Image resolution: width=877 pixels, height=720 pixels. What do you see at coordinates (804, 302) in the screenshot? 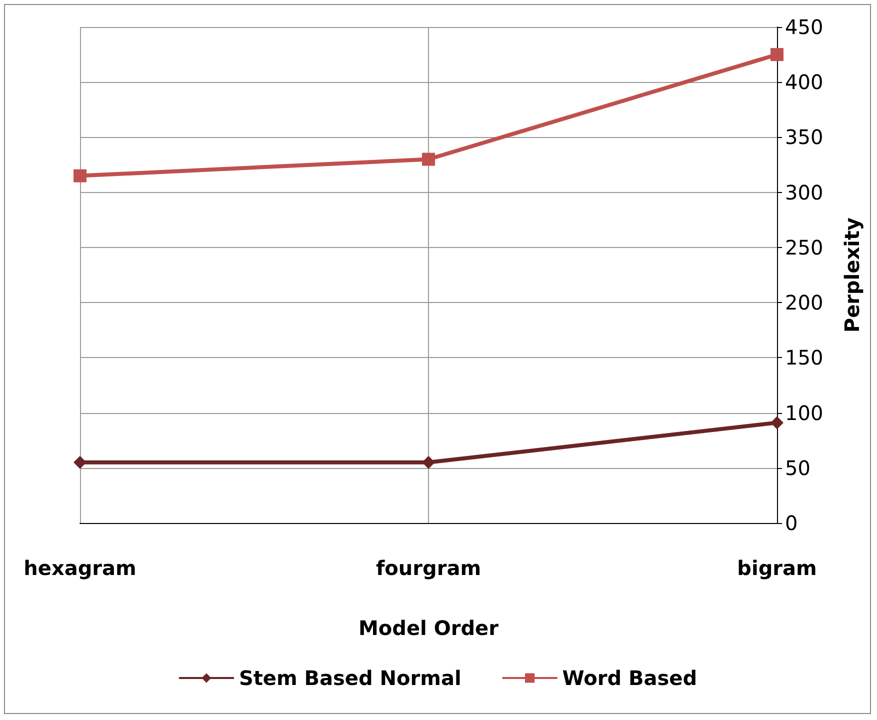
I see `y-tick-label: 200` at bounding box center [804, 302].